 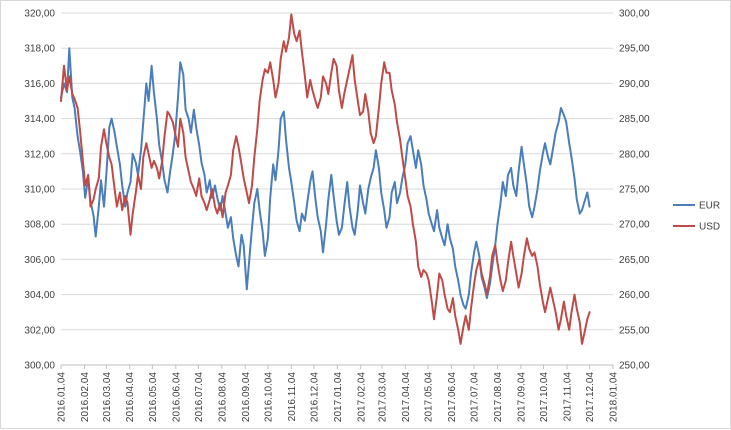 What do you see at coordinates (696, 217) in the screenshot?
I see `legend: EUR USD` at bounding box center [696, 217].